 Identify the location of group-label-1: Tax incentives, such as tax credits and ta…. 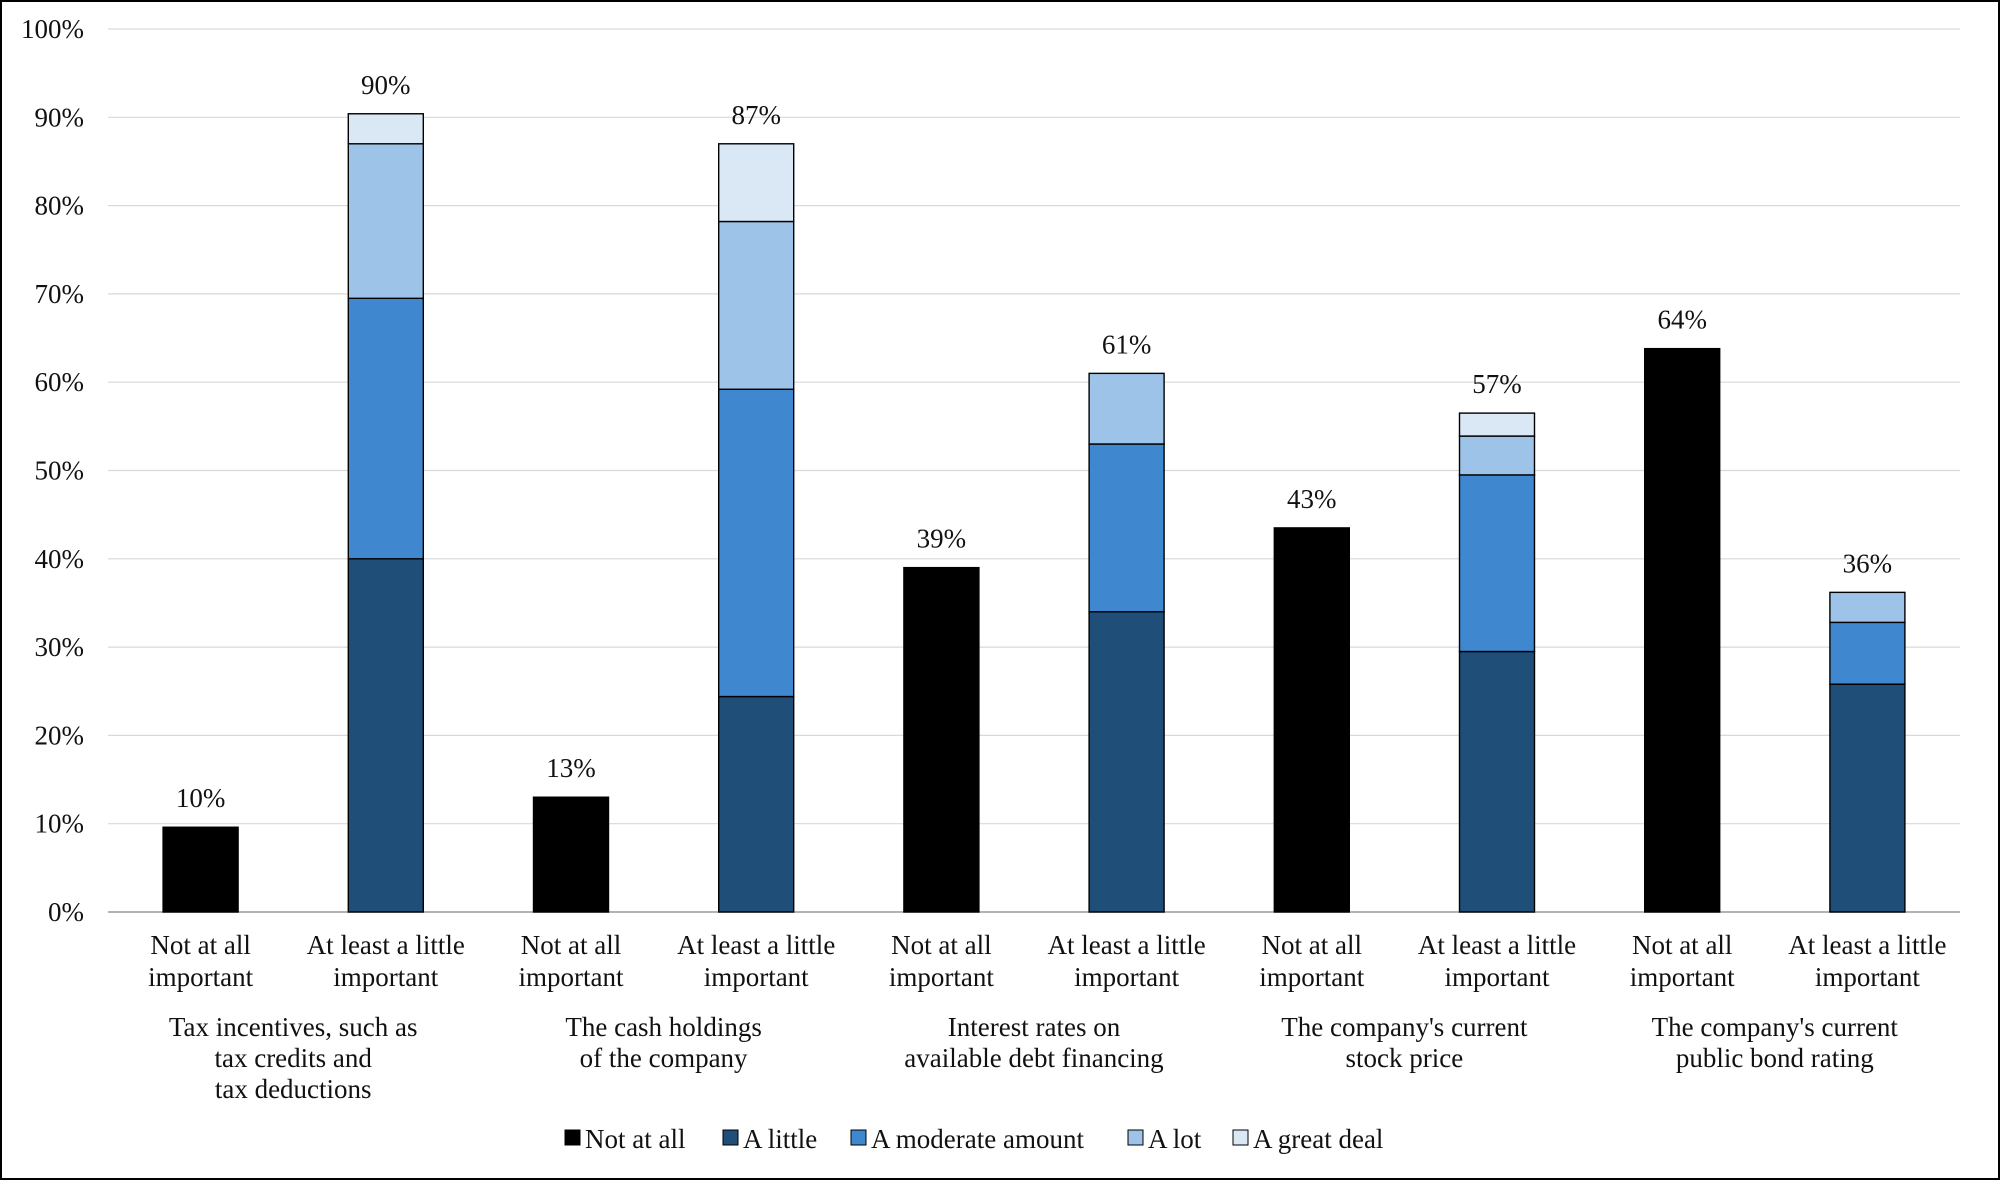
(293, 1058).